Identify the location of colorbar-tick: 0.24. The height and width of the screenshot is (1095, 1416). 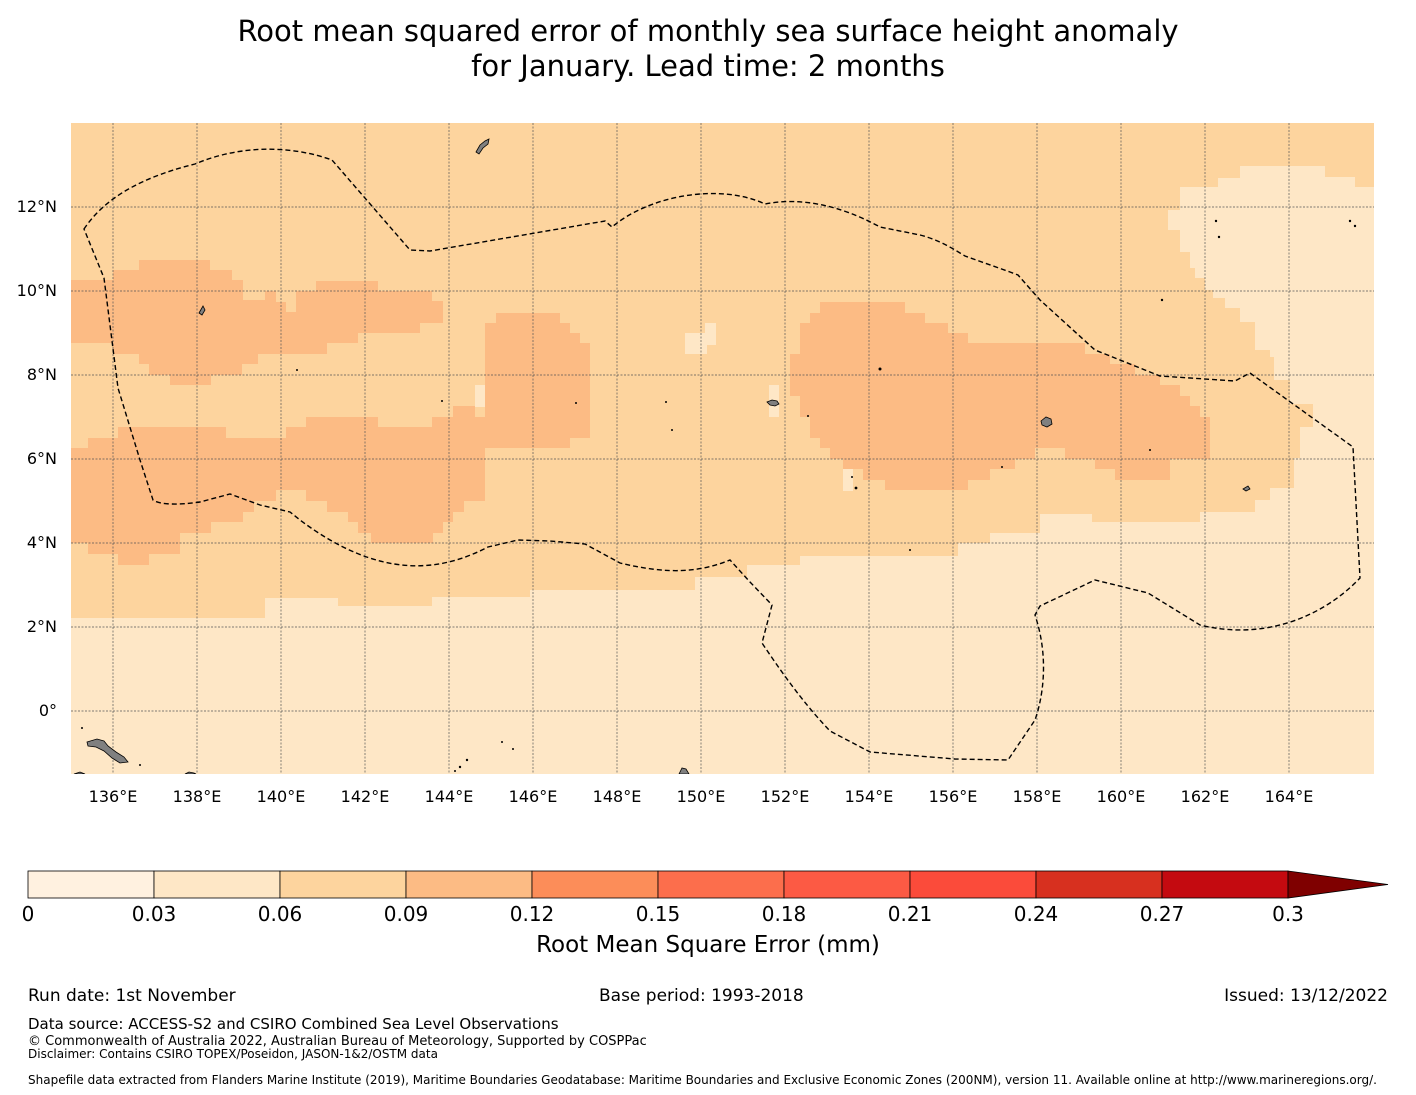
(1036, 914).